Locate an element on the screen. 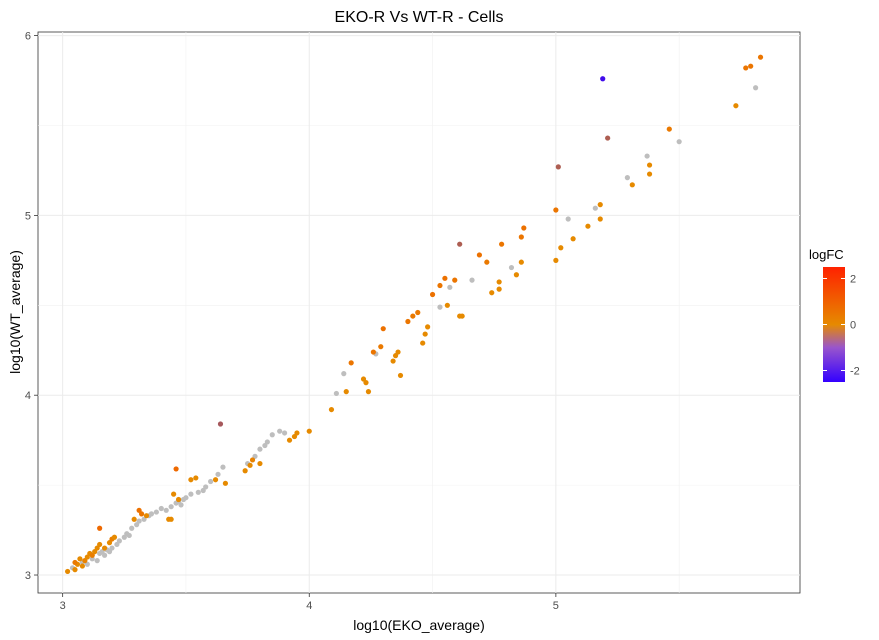  y-tick-label: 3 is located at coordinates (28, 576).